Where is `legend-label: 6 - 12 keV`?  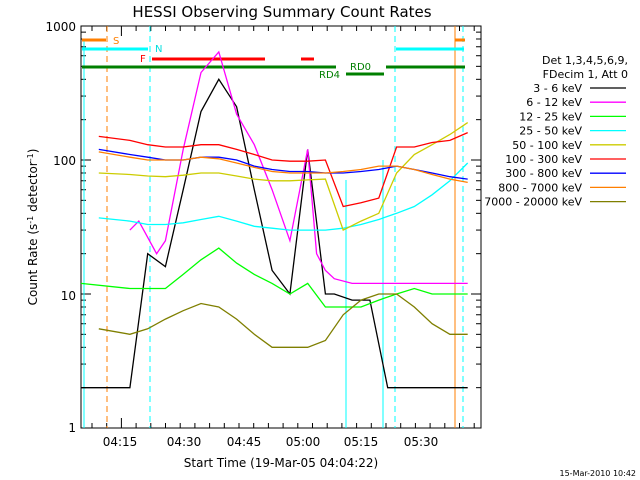 legend-label: 6 - 12 keV is located at coordinates (554, 102).